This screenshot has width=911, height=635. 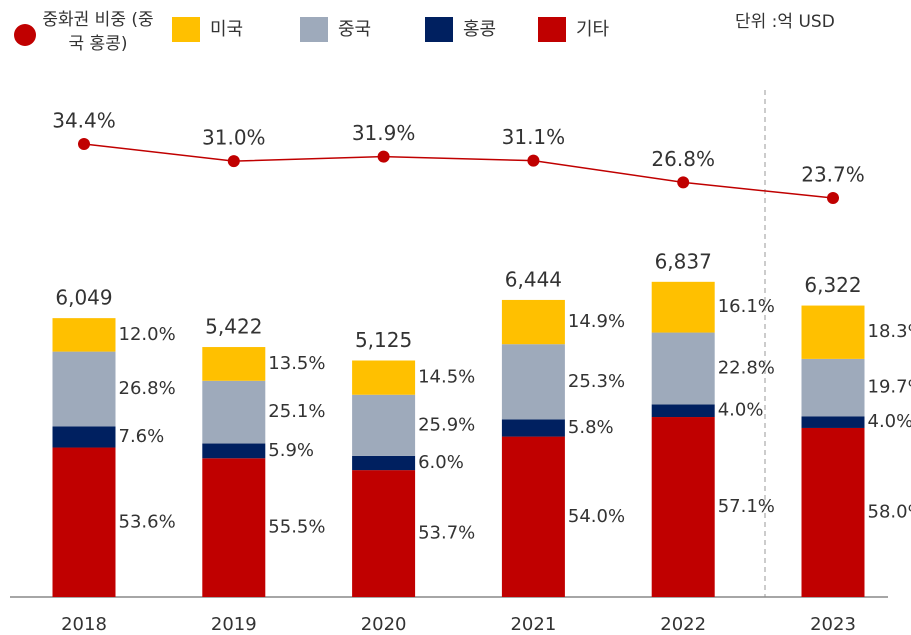 What do you see at coordinates (746, 506) in the screenshot?
I see `segment-label: 57.1%` at bounding box center [746, 506].